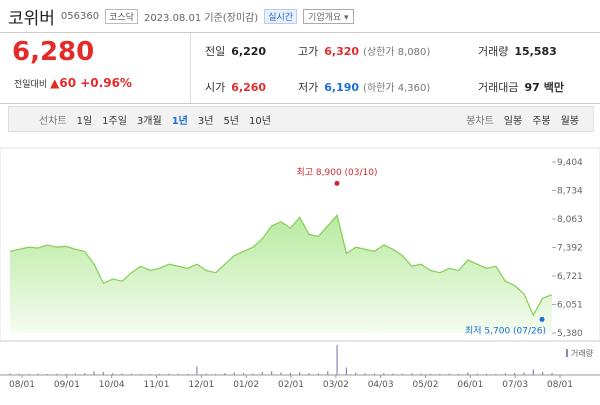 Image resolution: width=600 pixels, height=405 pixels. What do you see at coordinates (342, 51) in the screenshot?
I see `stat-value: 6,320` at bounding box center [342, 51].